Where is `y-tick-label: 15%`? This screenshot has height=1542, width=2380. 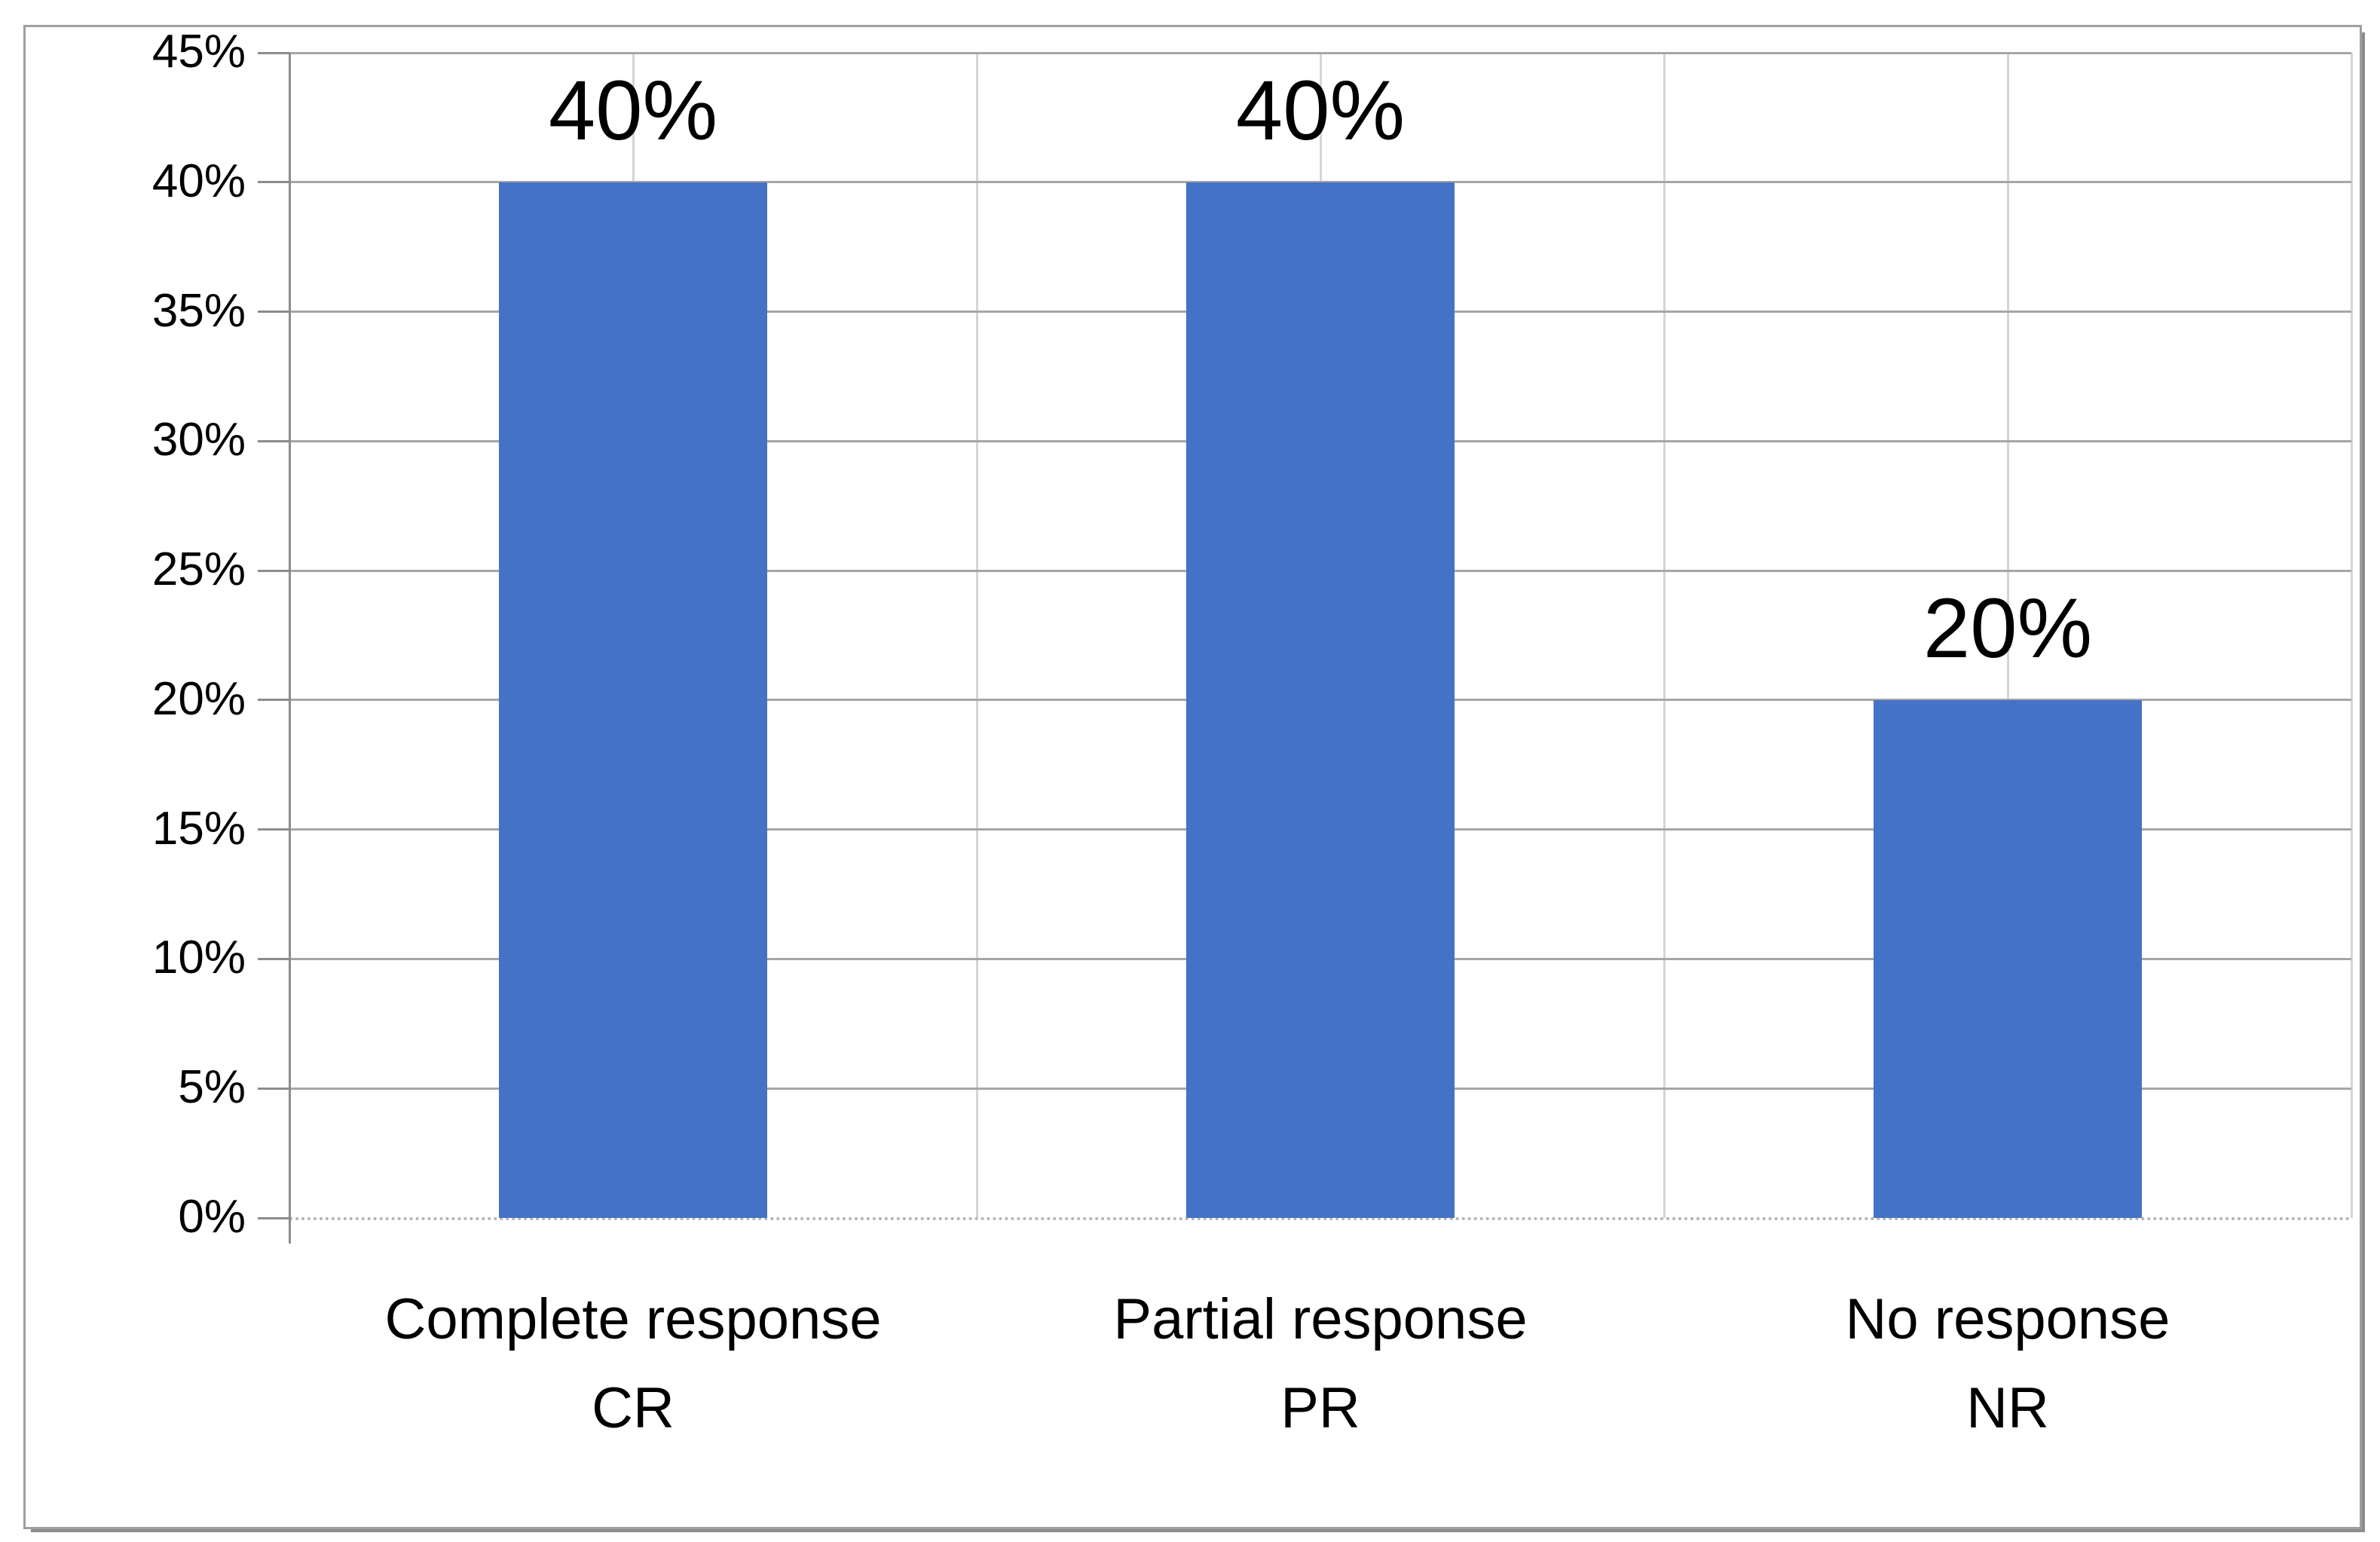
y-tick-label: 15% is located at coordinates (198, 828).